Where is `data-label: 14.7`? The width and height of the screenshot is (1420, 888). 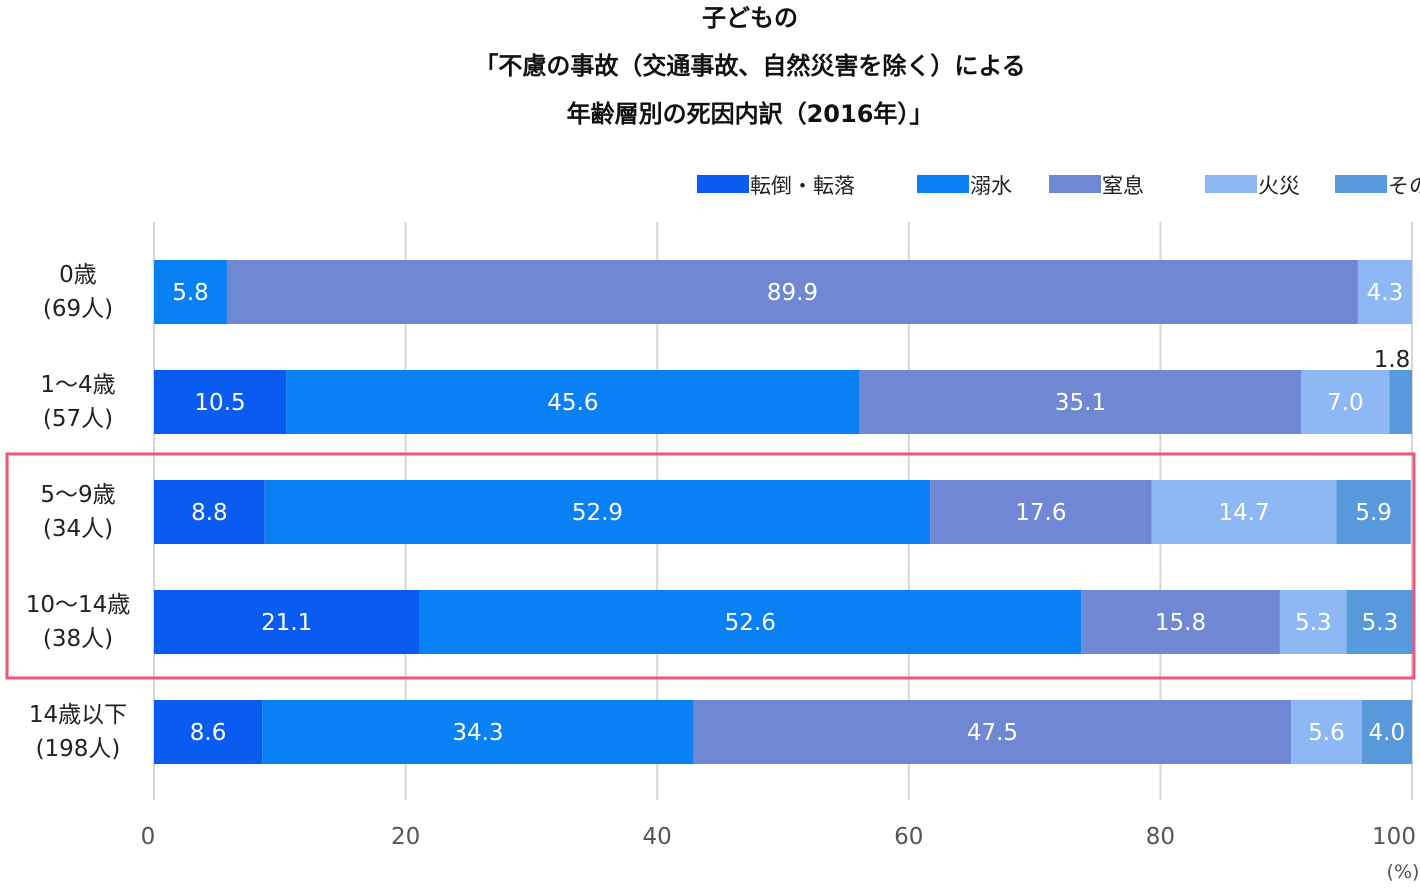 data-label: 14.7 is located at coordinates (1243, 513).